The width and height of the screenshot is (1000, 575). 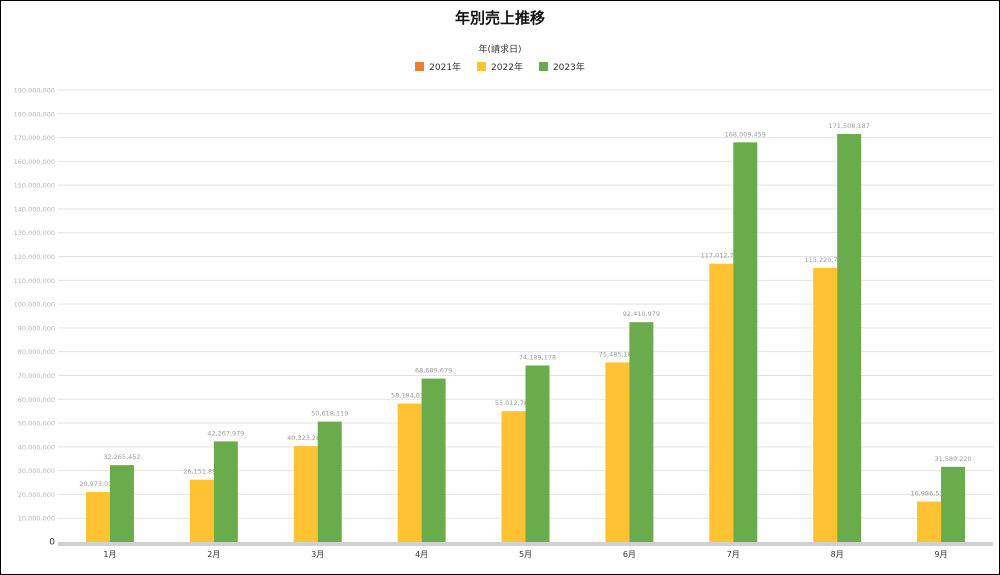 I want to click on legend-label-2023: 2023年, so click(x=568, y=68).